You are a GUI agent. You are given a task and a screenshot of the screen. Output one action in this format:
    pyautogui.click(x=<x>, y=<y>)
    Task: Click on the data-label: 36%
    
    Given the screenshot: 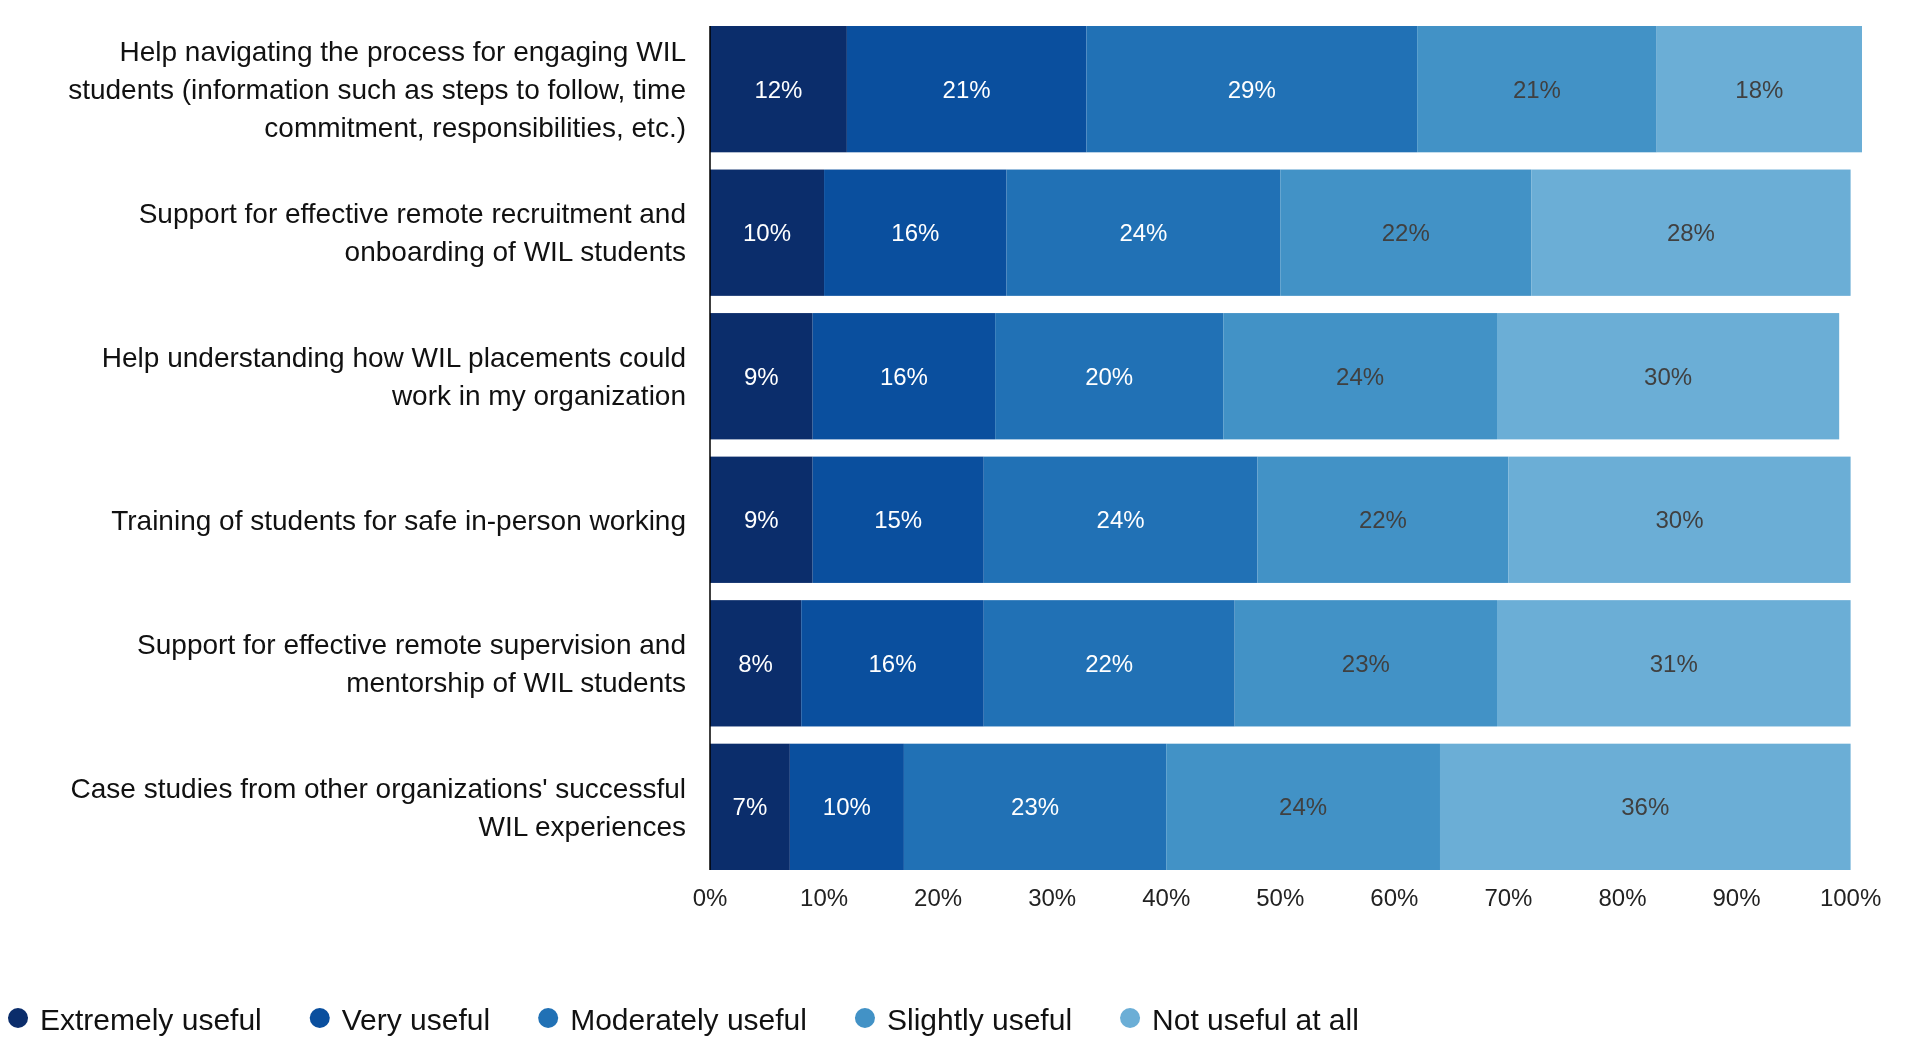 What is the action you would take?
    pyautogui.click(x=1645, y=807)
    